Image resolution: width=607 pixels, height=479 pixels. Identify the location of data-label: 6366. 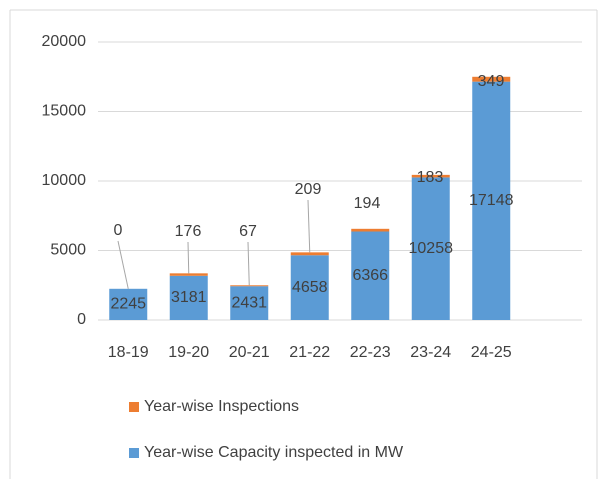
(370, 275).